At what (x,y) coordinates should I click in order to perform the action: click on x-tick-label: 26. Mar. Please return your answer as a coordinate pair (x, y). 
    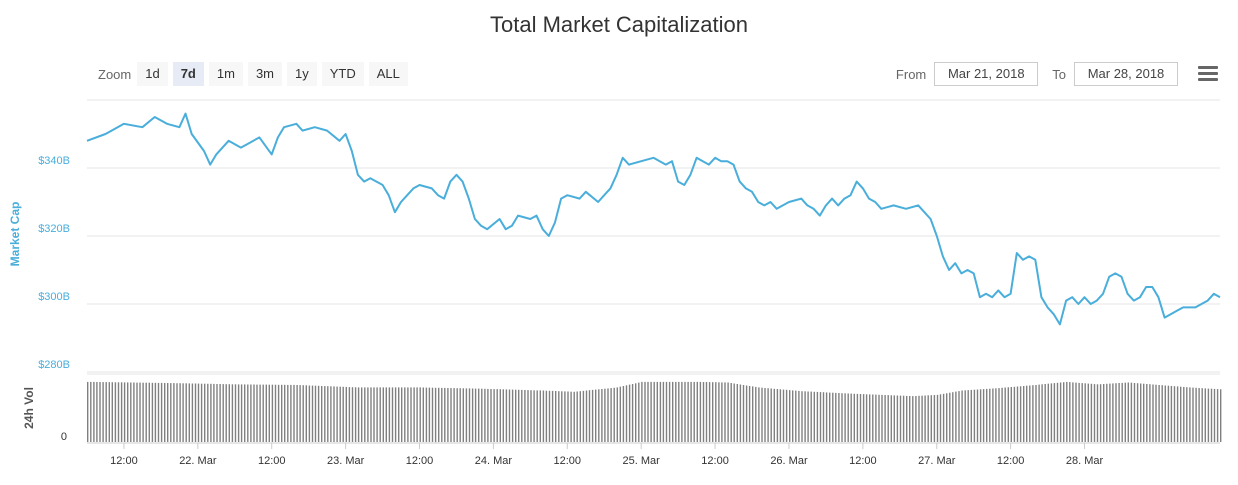
    Looking at the image, I should click on (789, 461).